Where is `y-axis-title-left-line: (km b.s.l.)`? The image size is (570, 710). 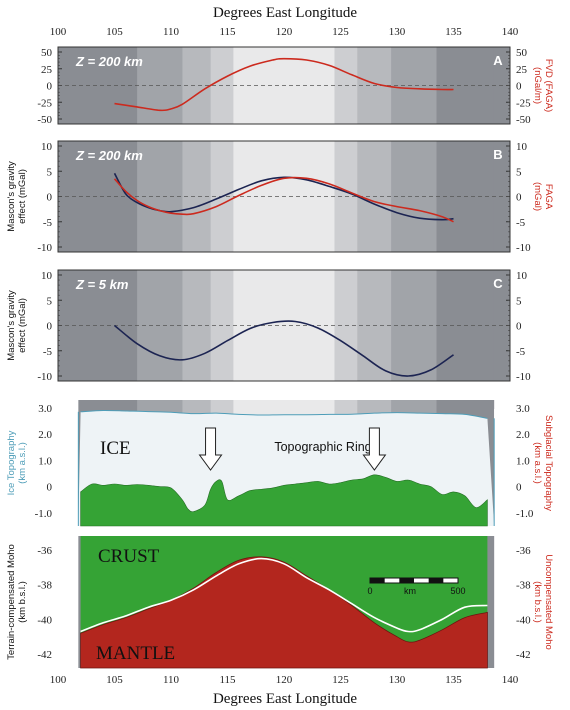 y-axis-title-left-line: (km b.s.l.) is located at coordinates (22, 602).